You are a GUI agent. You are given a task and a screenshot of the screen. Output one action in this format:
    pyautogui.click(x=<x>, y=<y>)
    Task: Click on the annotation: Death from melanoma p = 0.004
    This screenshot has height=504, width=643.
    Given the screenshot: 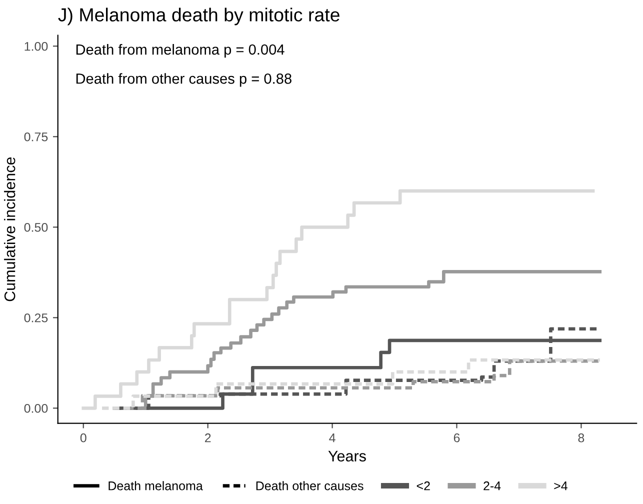 What is the action you would take?
    pyautogui.click(x=180, y=51)
    